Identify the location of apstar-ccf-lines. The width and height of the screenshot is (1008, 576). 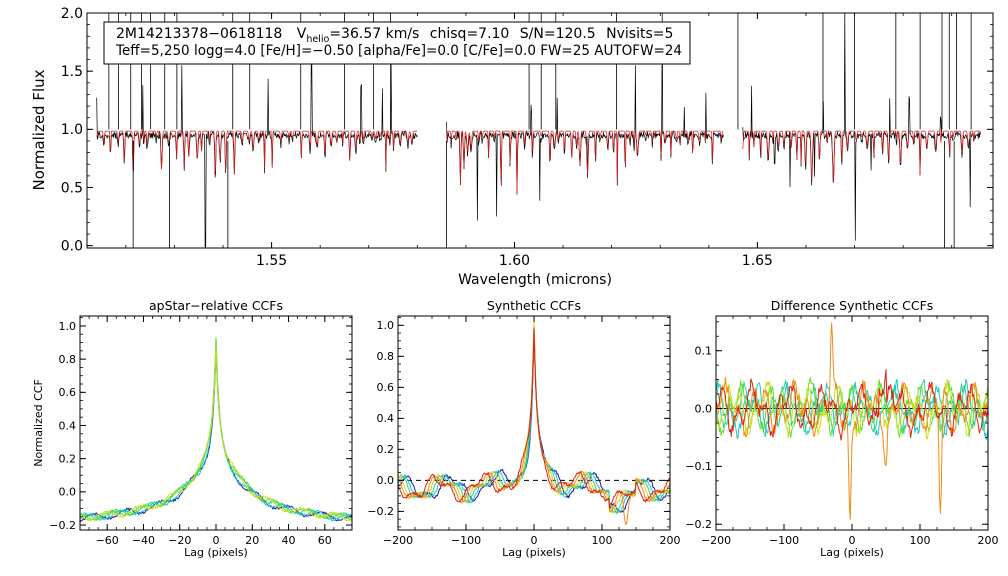
(216, 429).